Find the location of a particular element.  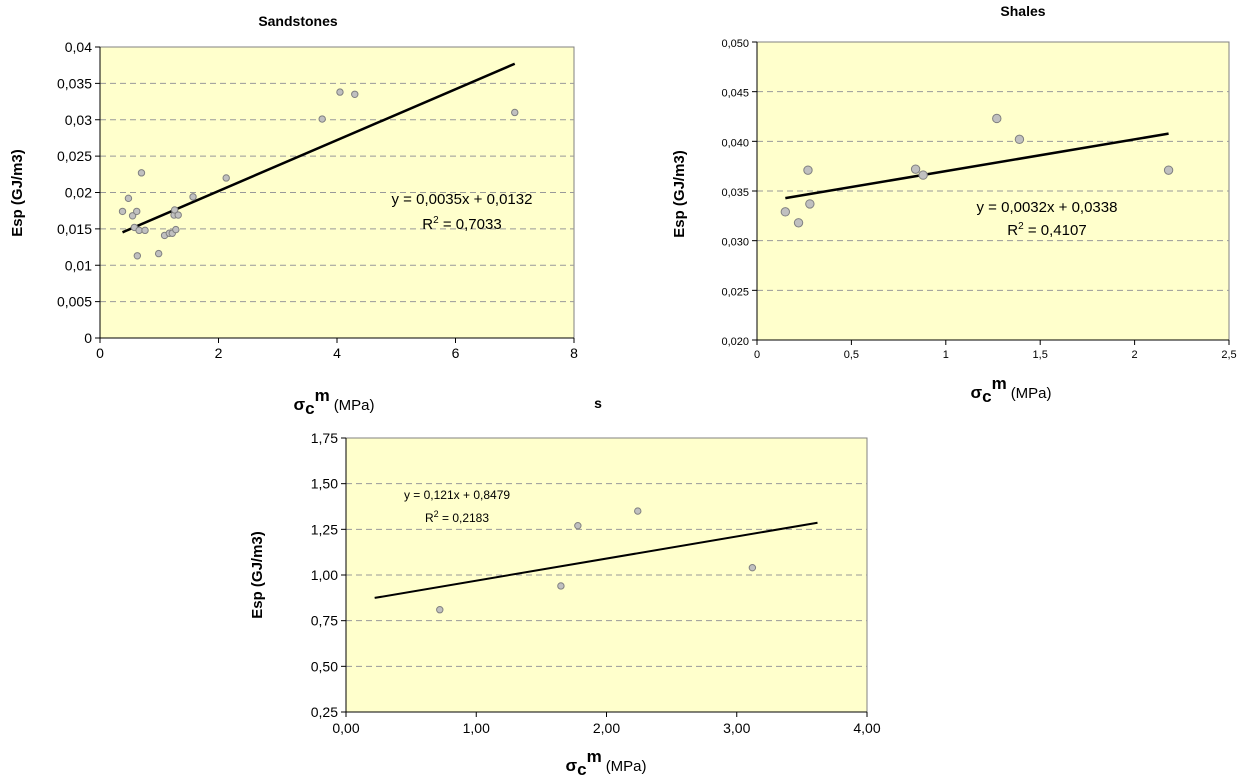

y-tick-label: 0,030 is located at coordinates (735, 243).